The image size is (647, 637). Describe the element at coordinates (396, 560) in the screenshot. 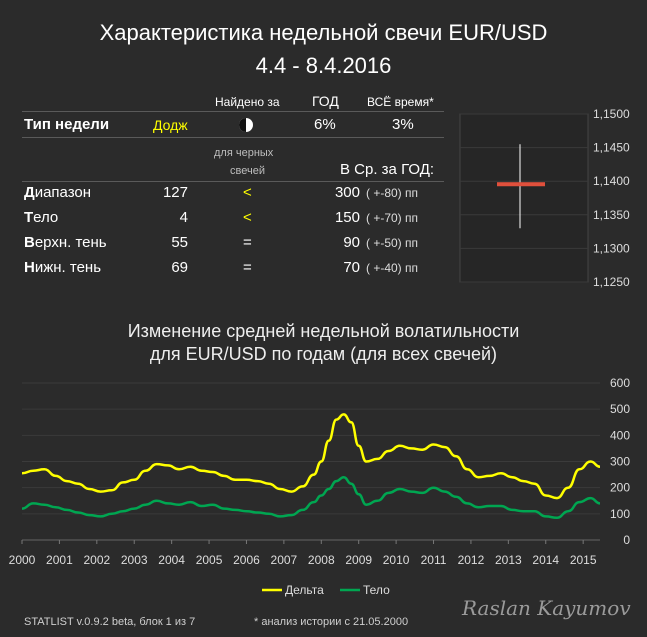

I see `x-tick-label: 2010` at that location.